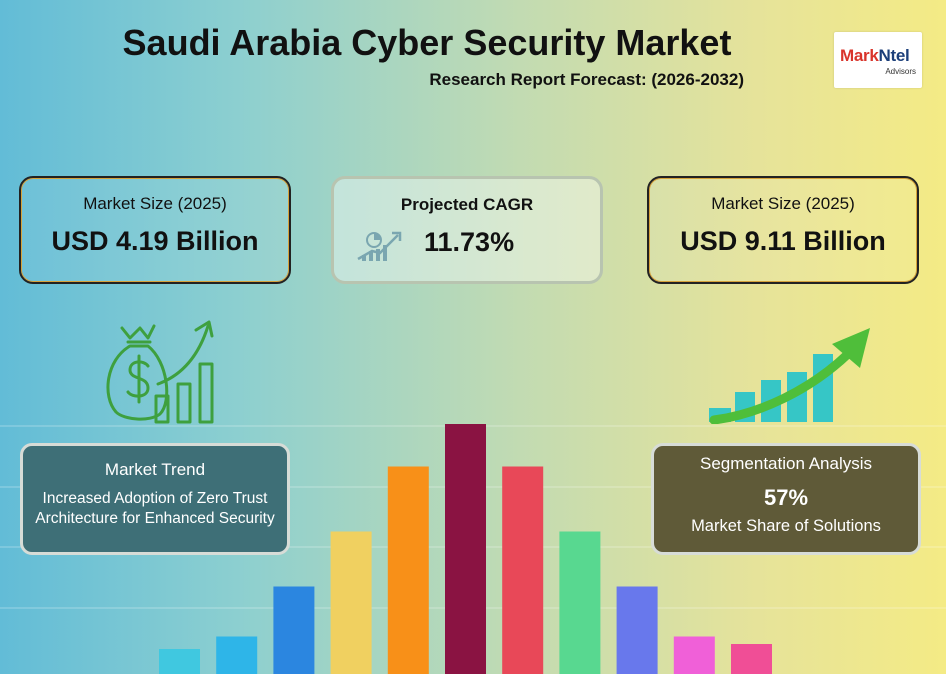  Describe the element at coordinates (783, 241) in the screenshot. I see `card-value: USD 9.11 Billion` at that location.